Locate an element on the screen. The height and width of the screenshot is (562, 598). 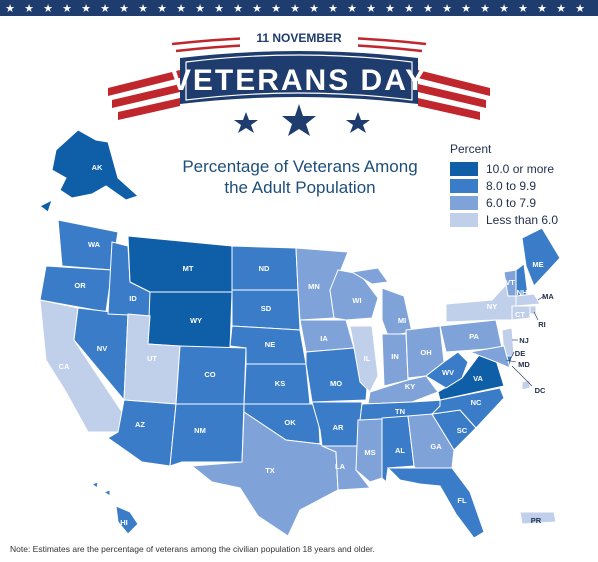
state-label-nc: NC is located at coordinates (476, 402).